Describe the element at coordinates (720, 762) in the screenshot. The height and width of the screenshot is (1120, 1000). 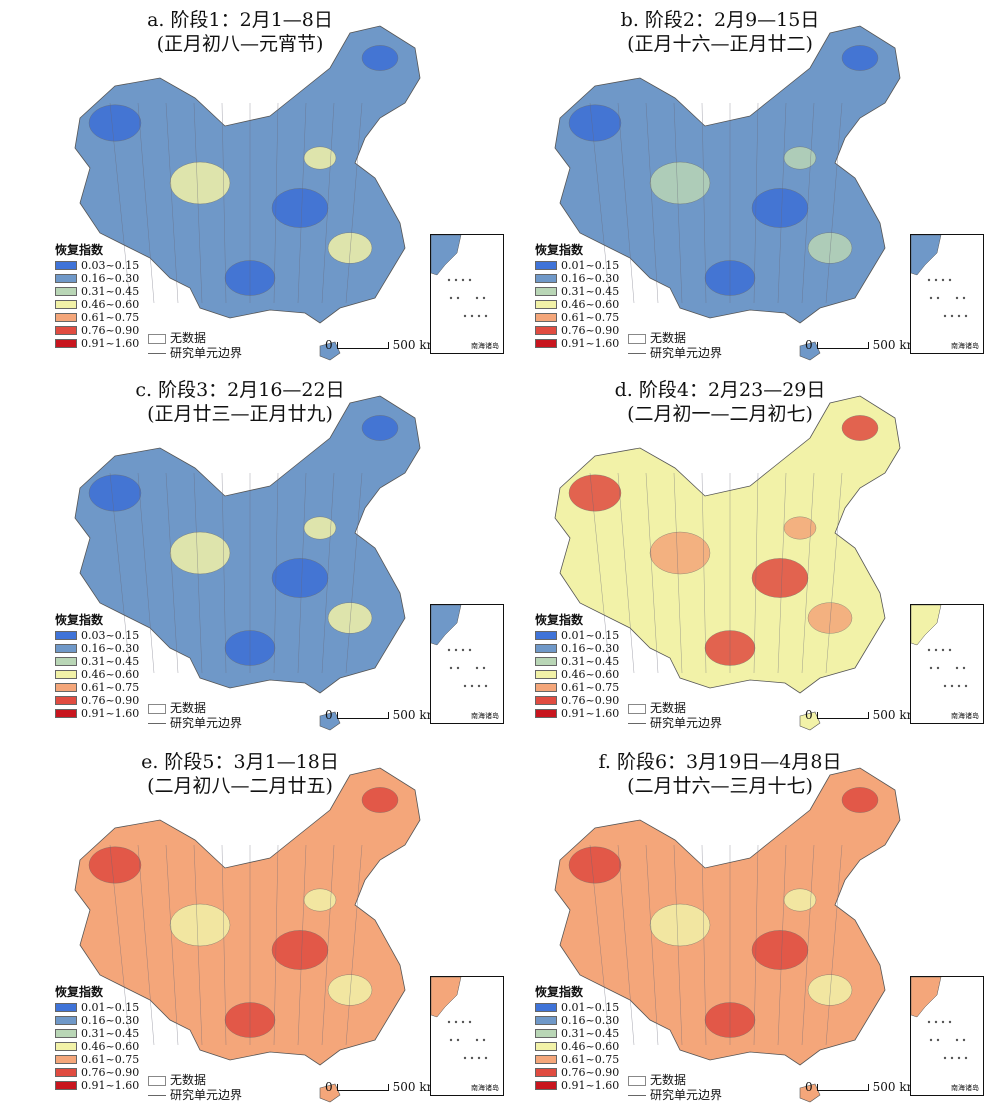
I see `panel-title-line1: f. 阶段6：3月19日—4月8日` at that location.